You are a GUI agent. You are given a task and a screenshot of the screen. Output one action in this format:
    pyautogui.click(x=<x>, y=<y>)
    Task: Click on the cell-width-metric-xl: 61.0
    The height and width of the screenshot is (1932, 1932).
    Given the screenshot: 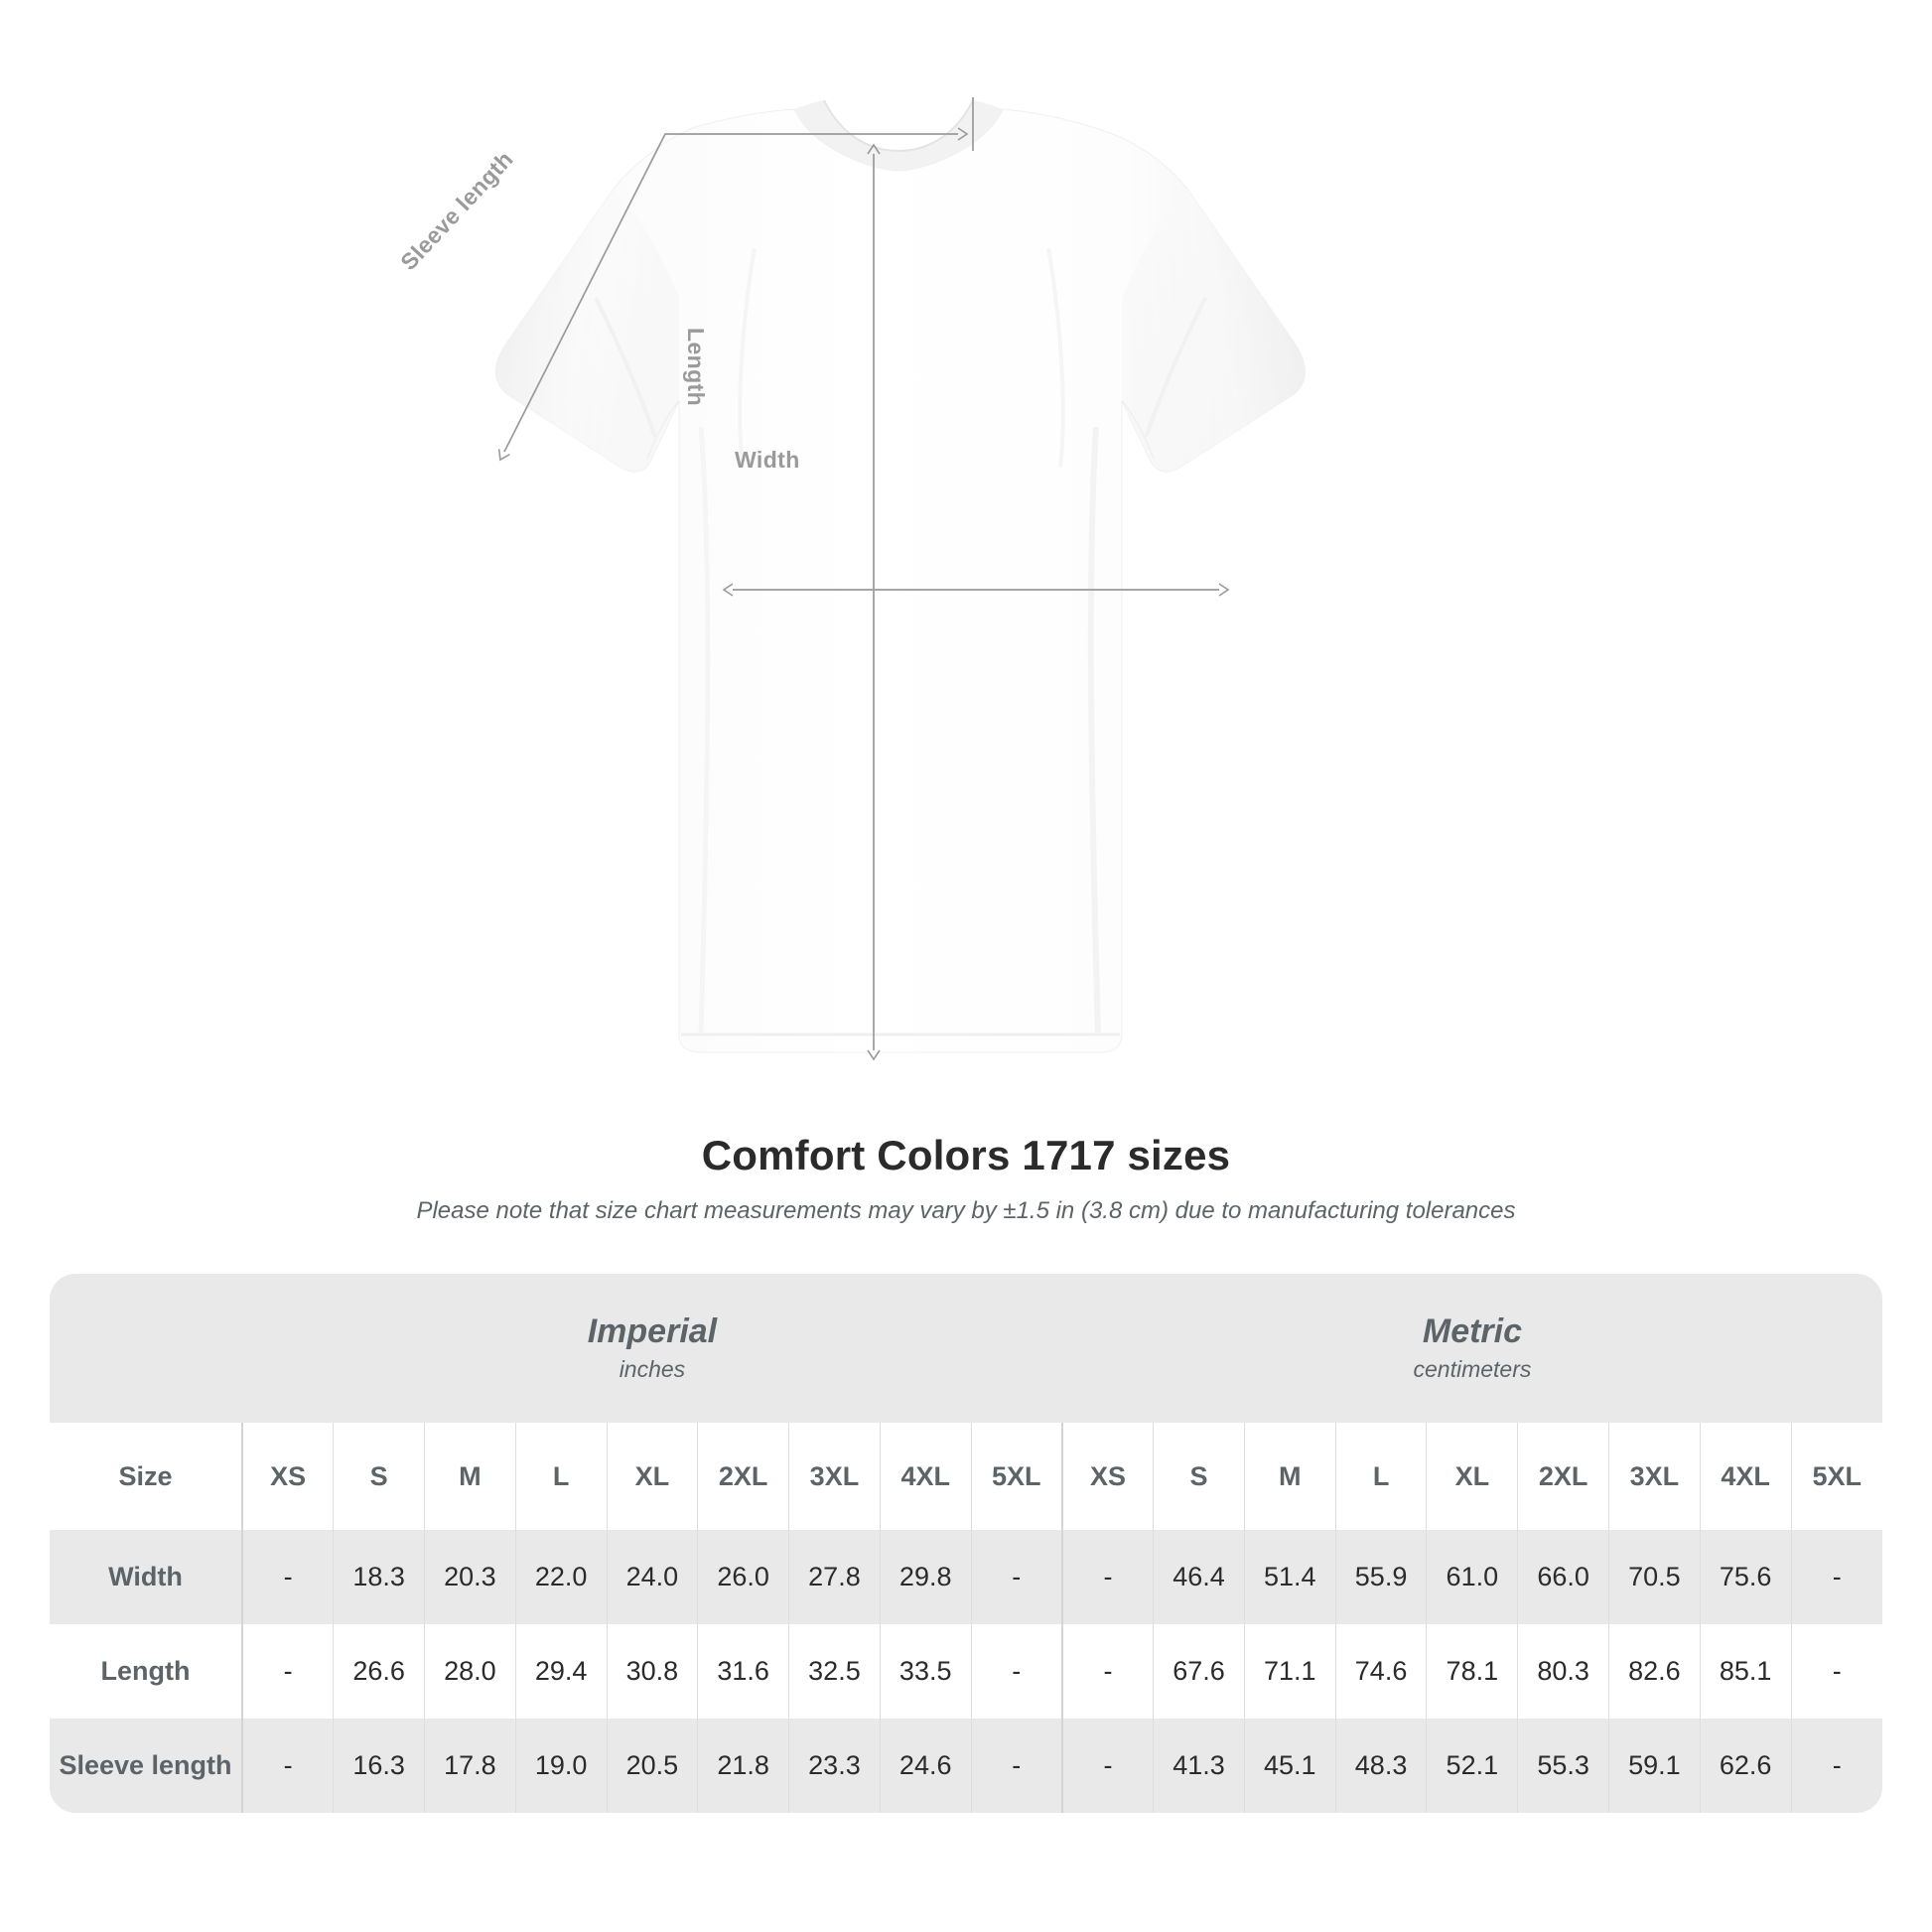 What is the action you would take?
    pyautogui.click(x=1472, y=1577)
    